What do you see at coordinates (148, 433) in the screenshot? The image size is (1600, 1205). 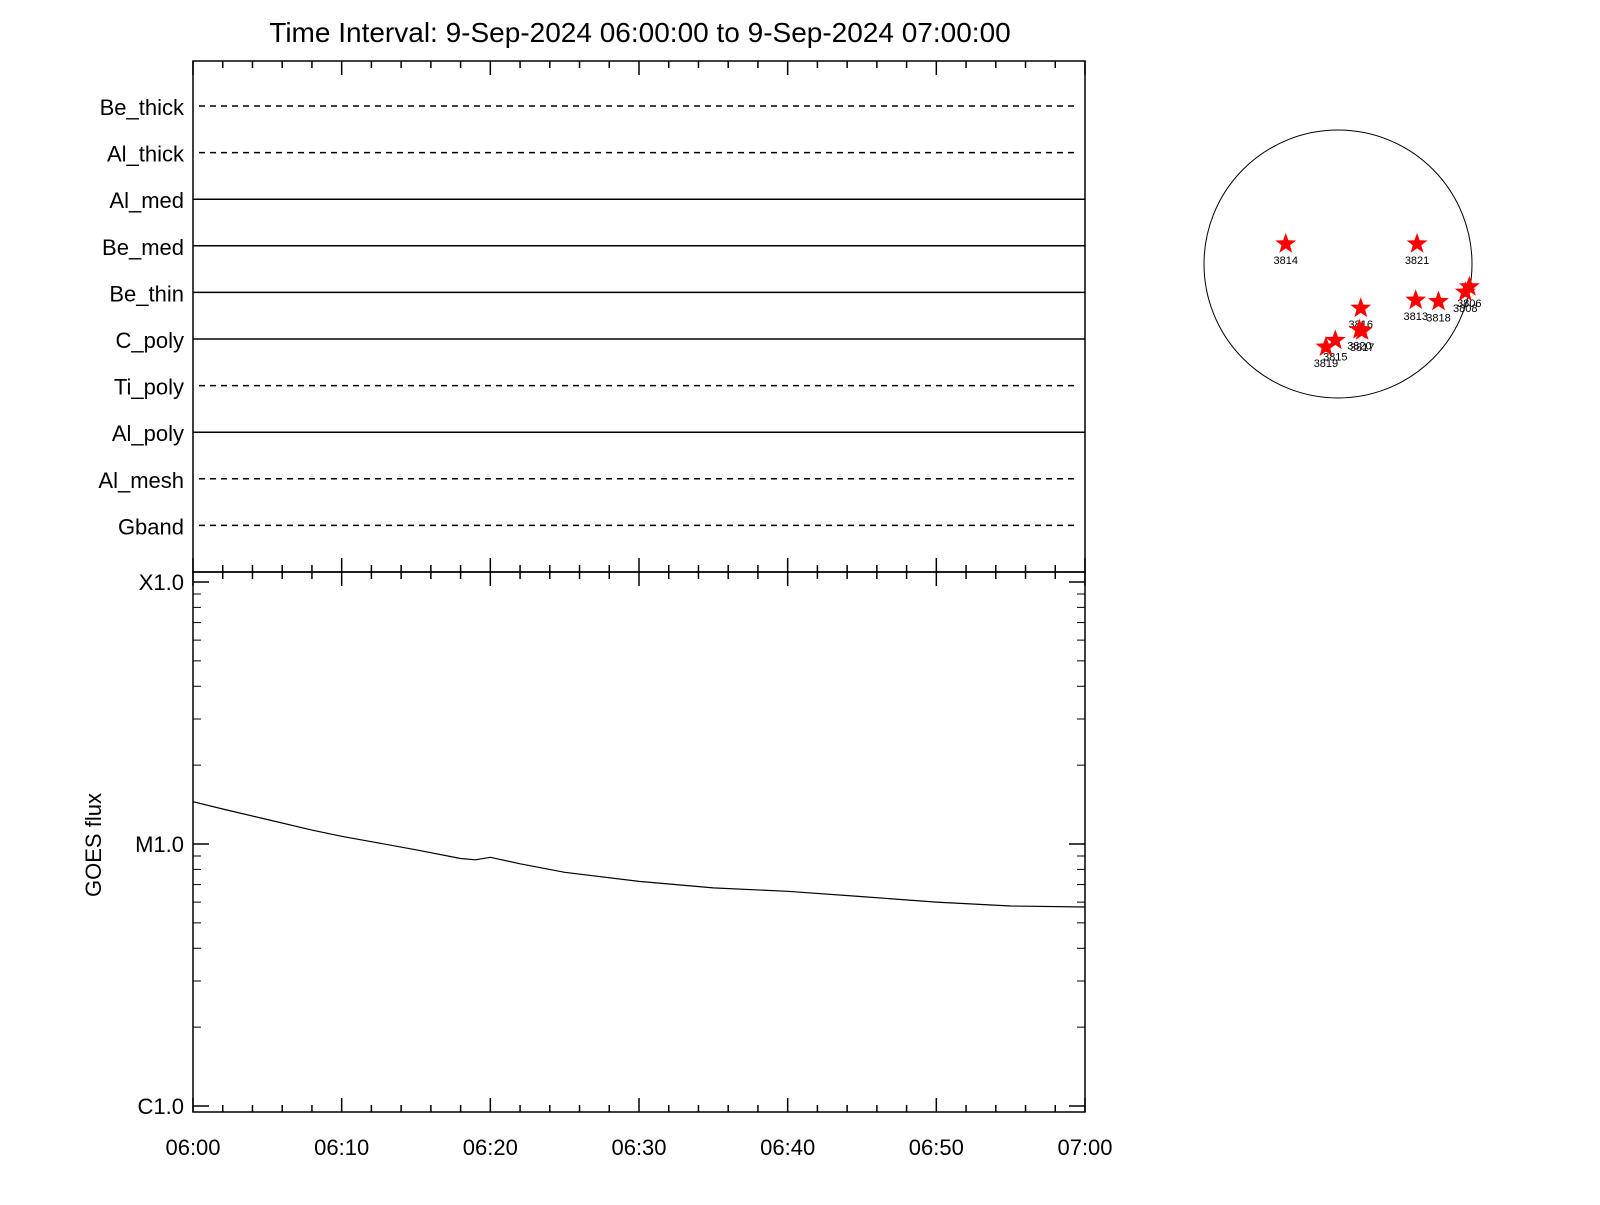 I see `filter-row-label: Al_poly` at bounding box center [148, 433].